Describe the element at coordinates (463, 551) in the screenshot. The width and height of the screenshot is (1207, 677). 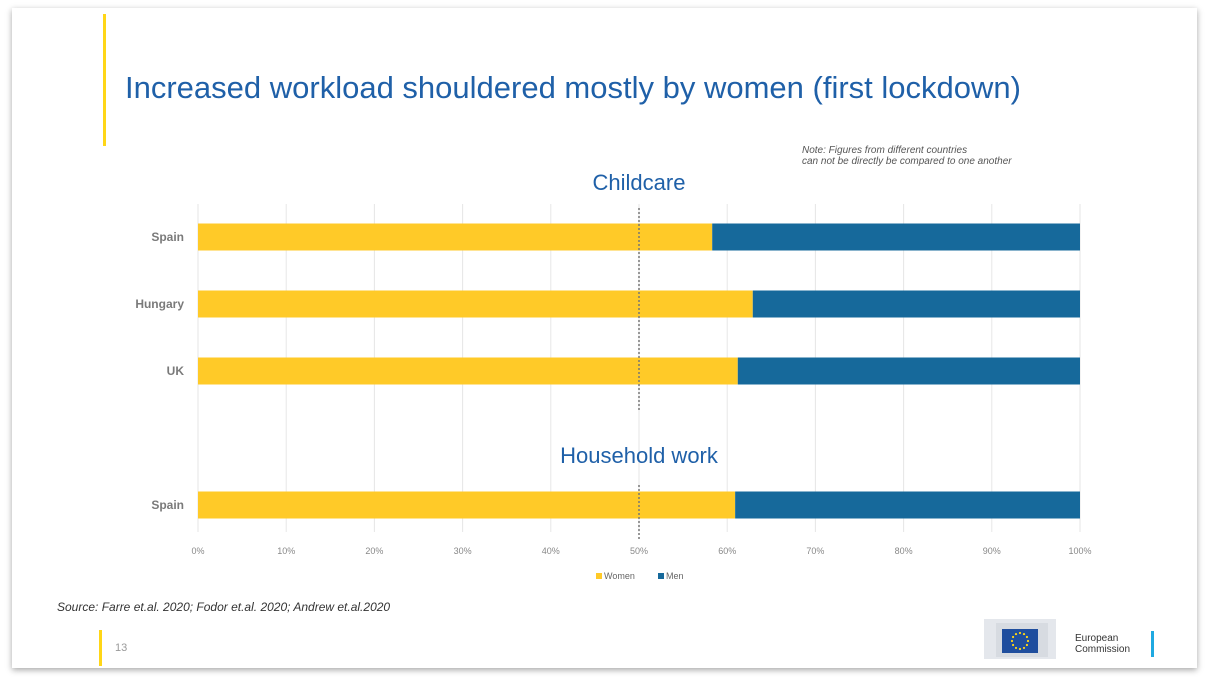
I see `x-tick-label: 30%` at that location.